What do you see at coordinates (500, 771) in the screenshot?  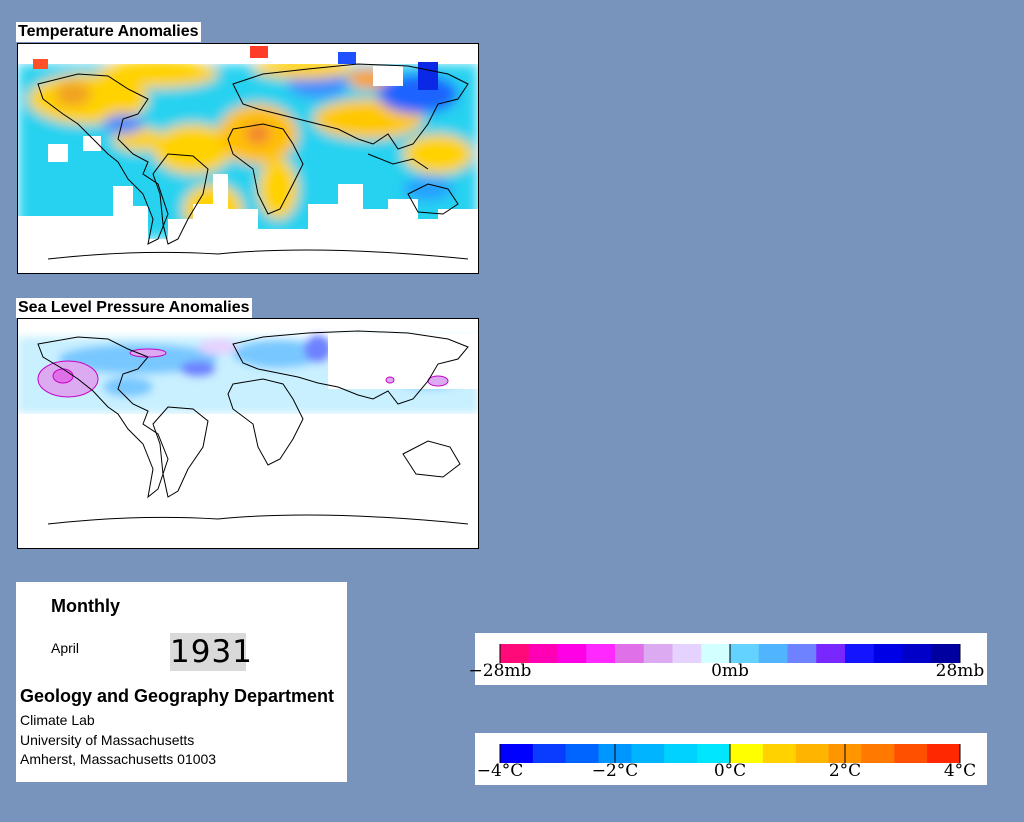 I see `temperature_legend-label: −4°C` at bounding box center [500, 771].